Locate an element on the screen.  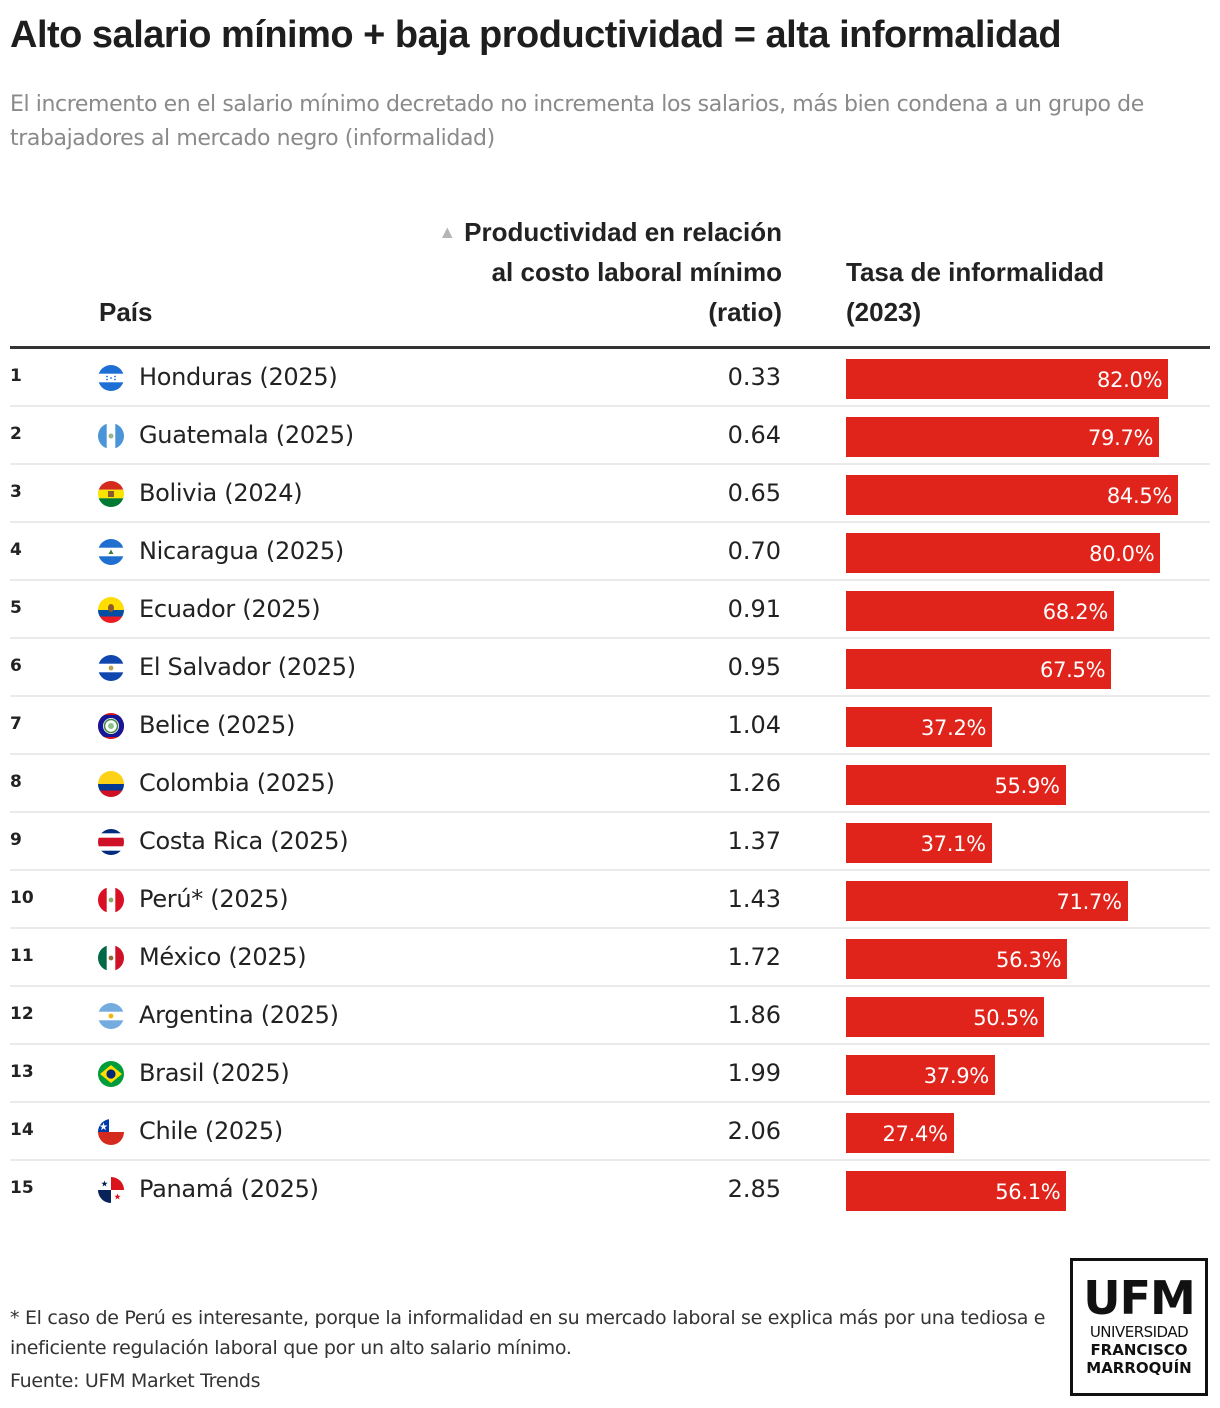
column-header-informality: Tasa de informalidad (2023) is located at coordinates (975, 292).